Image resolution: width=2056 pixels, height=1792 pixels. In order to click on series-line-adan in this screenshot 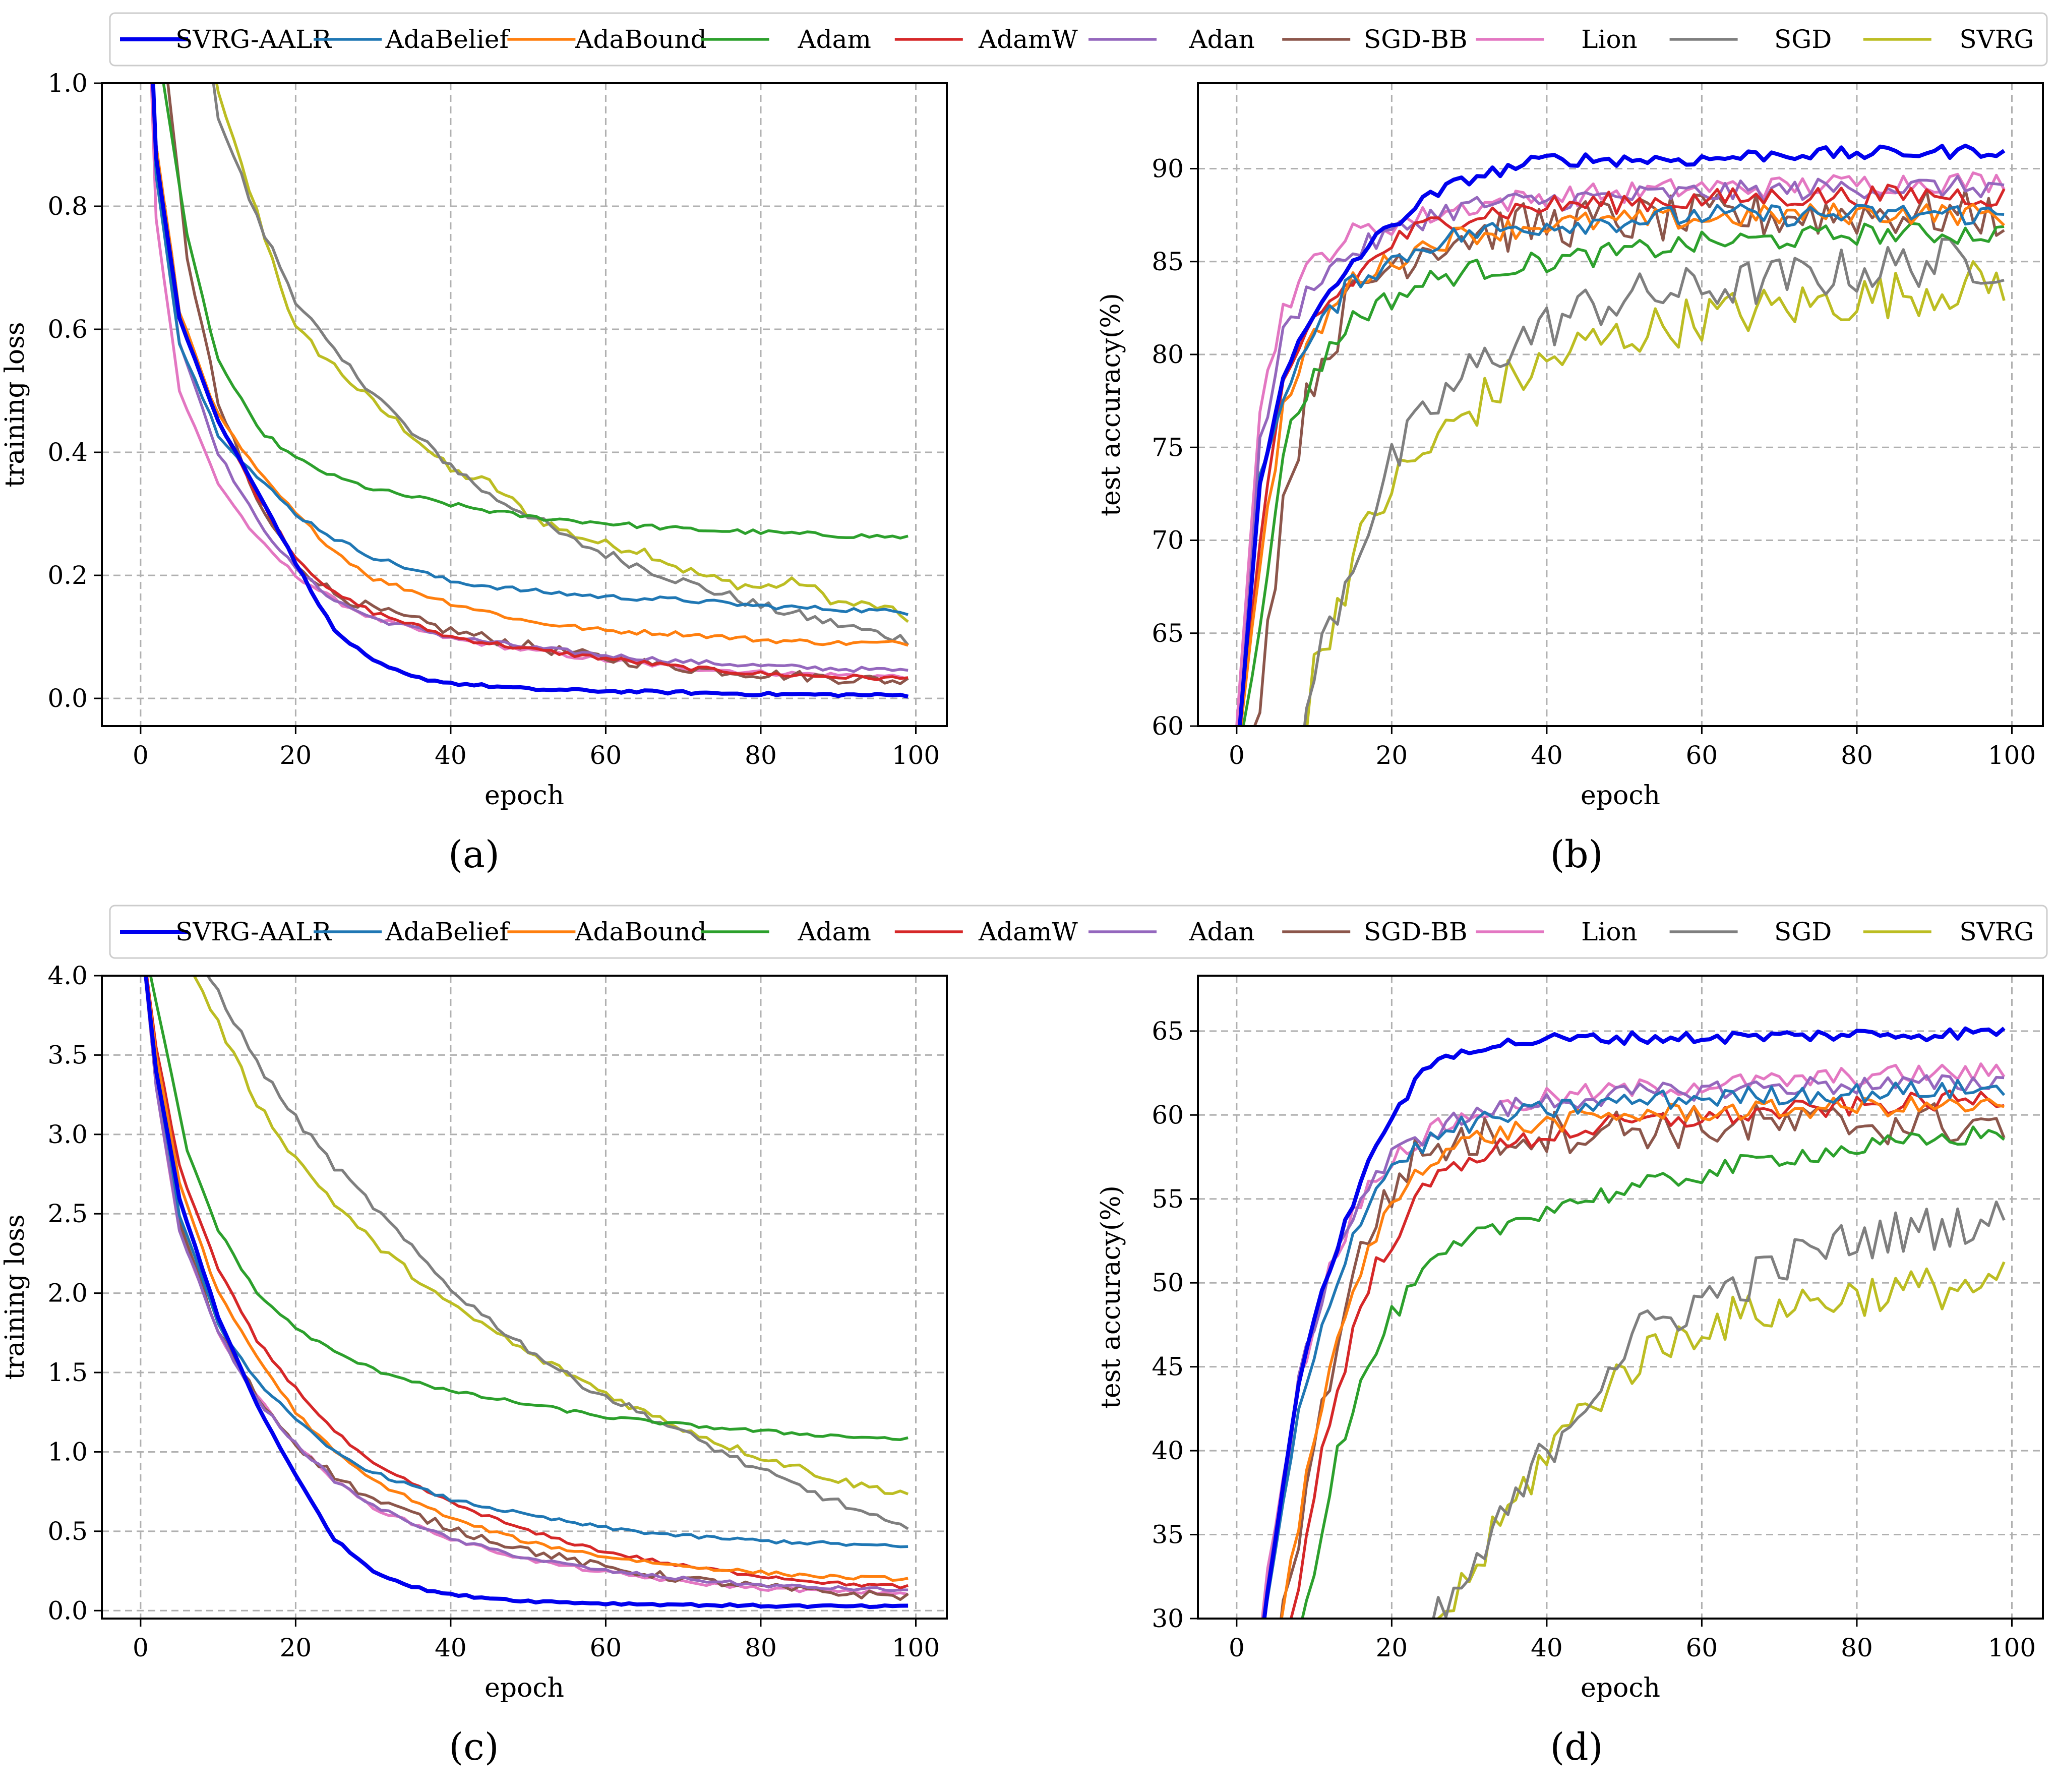, I will do `click(526, 1284)`.